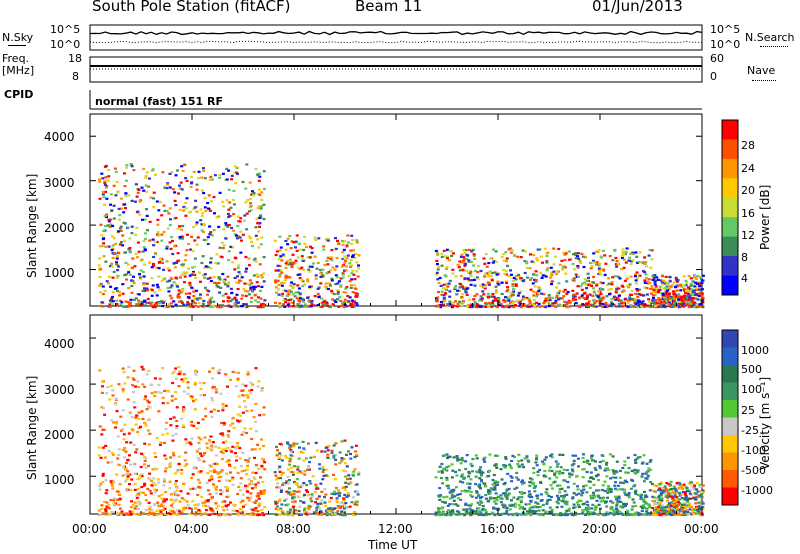 This screenshot has width=800, height=554. What do you see at coordinates (65, 44) in the screenshot?
I see `nsky-tick-bottom: 10^0` at bounding box center [65, 44].